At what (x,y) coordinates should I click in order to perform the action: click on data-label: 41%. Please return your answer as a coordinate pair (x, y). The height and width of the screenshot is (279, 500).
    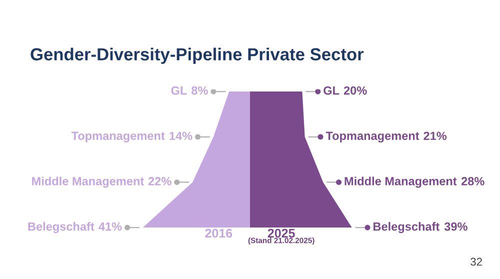
    Looking at the image, I should click on (110, 226).